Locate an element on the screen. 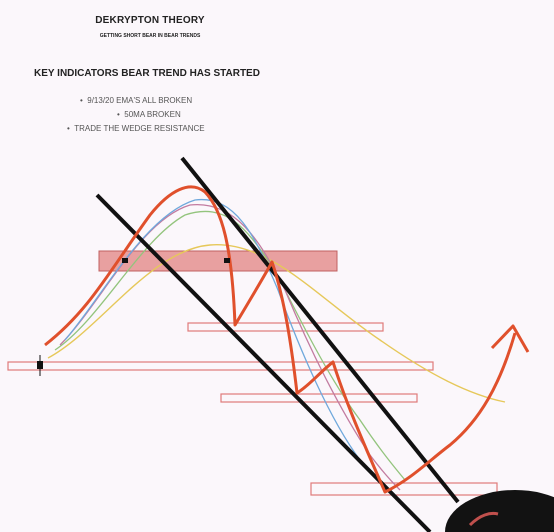  indicators-heading: KEY INDICATORS BEAR TREND HAS STARTED is located at coordinates (147, 73).